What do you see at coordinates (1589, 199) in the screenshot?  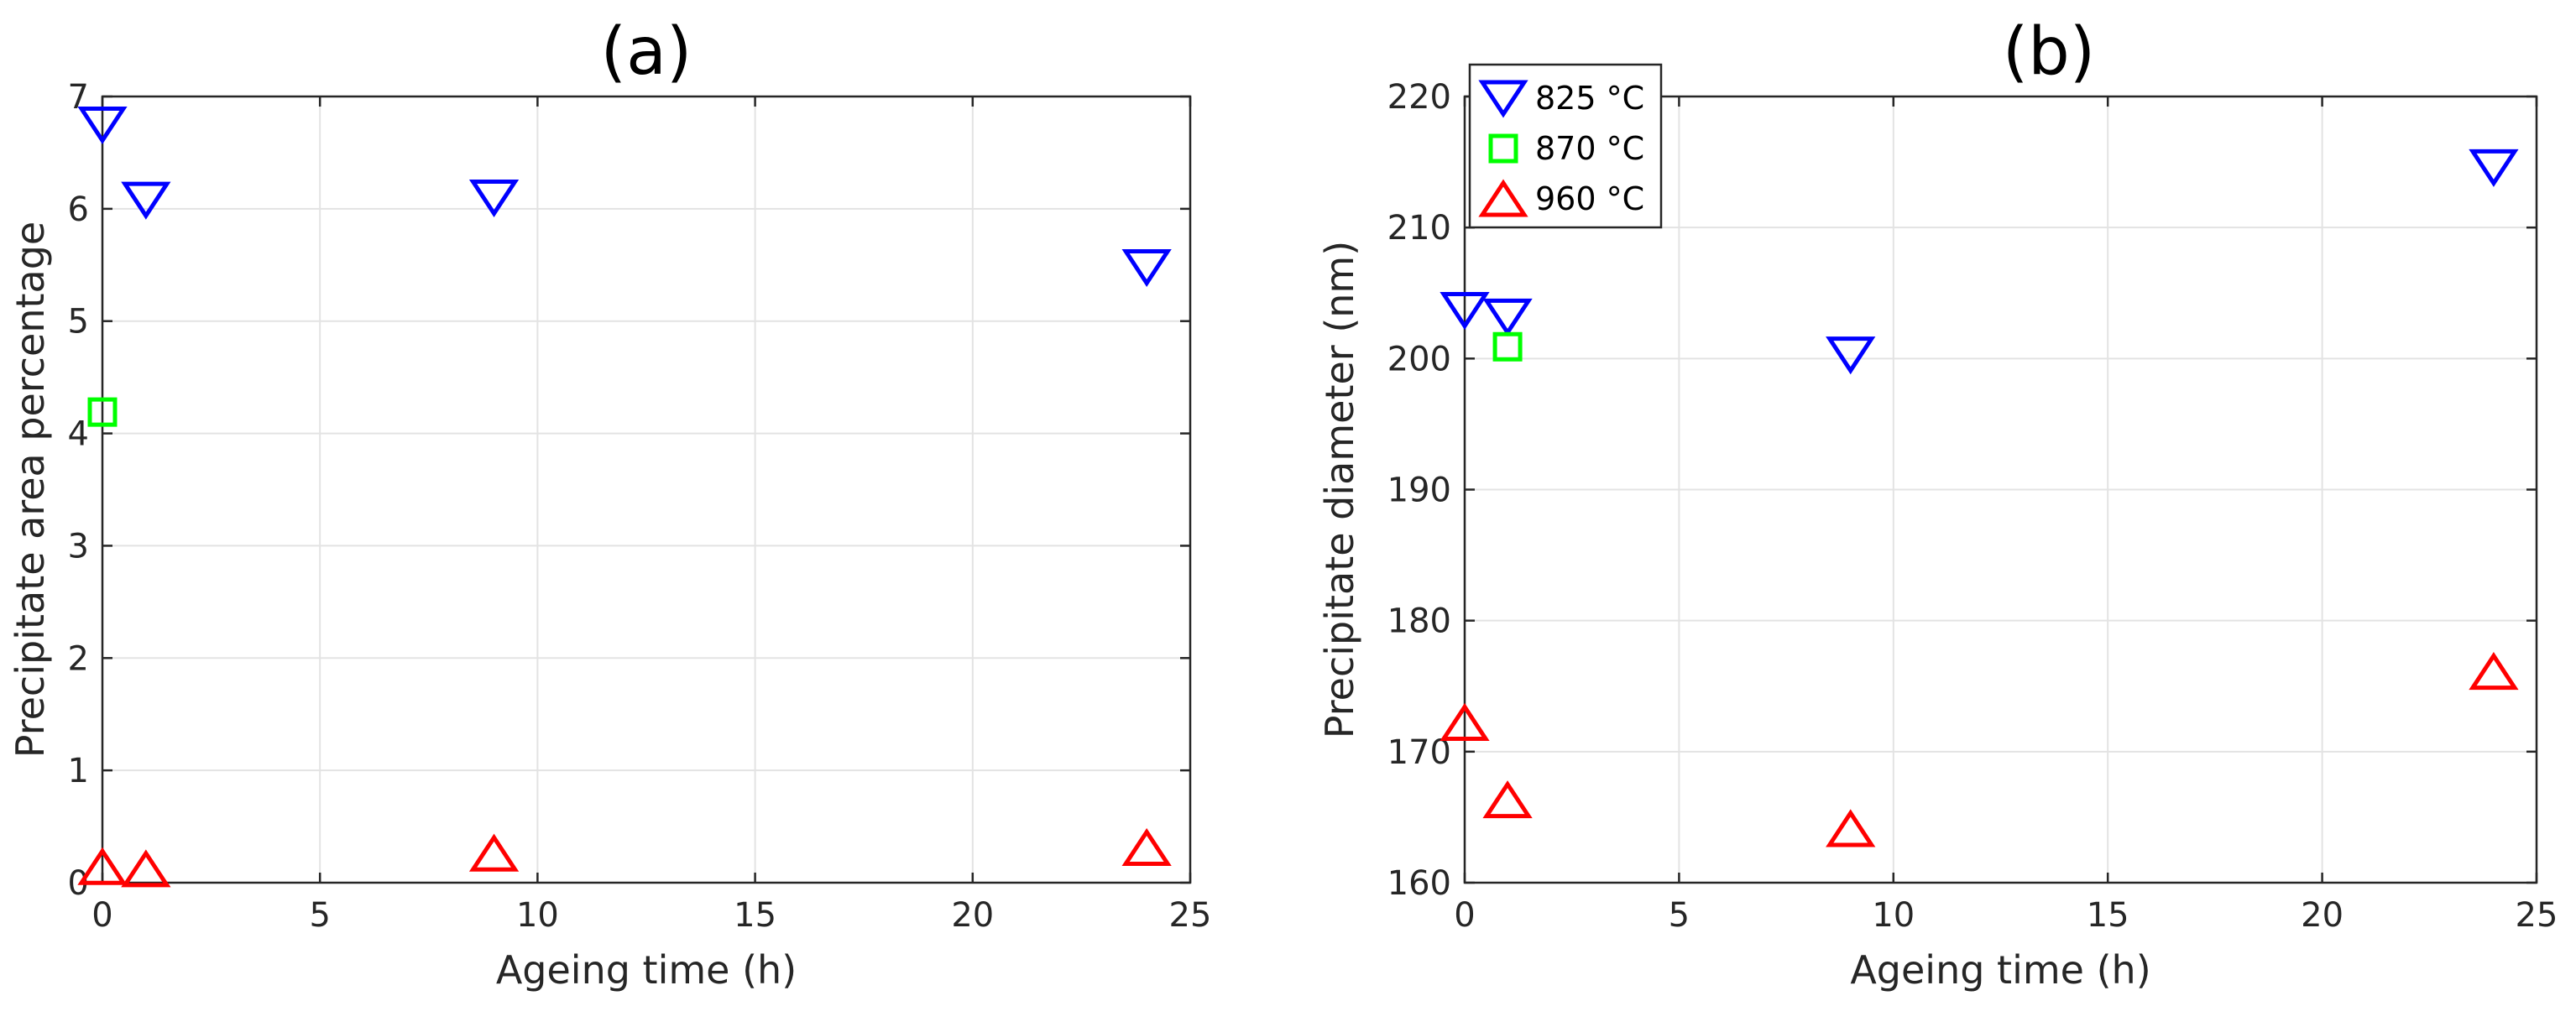 I see `legend-label: 960 °C` at bounding box center [1589, 199].